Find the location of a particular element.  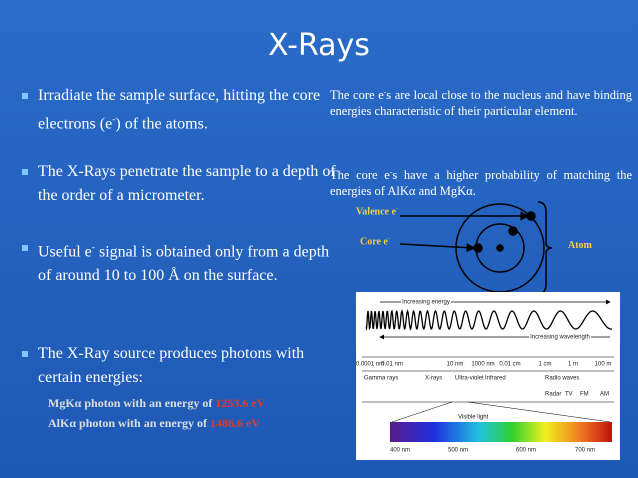

title: X-Rays is located at coordinates (319, 45).